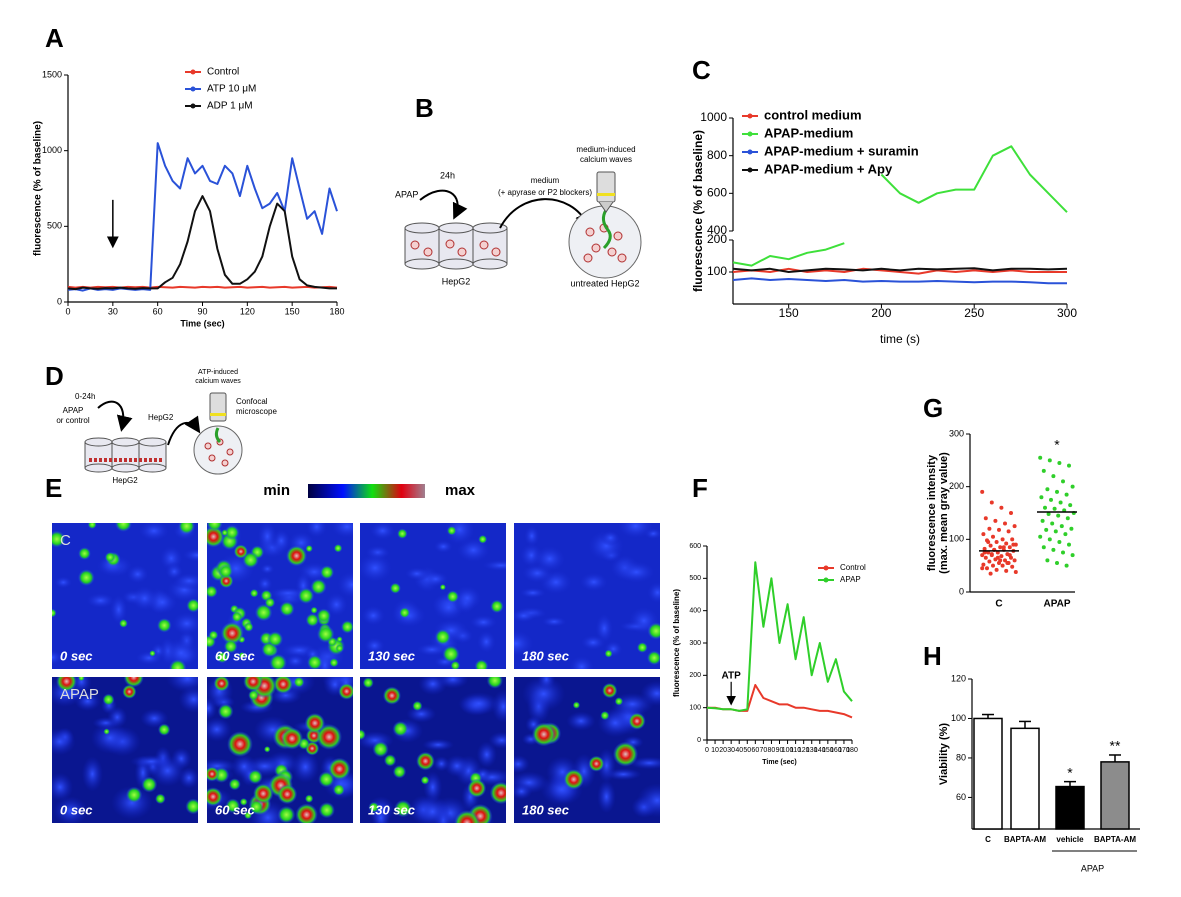 The width and height of the screenshot is (1181, 897). What do you see at coordinates (932, 512) in the screenshot?
I see `y-axis-label: fluorescence intensity` at bounding box center [932, 512].